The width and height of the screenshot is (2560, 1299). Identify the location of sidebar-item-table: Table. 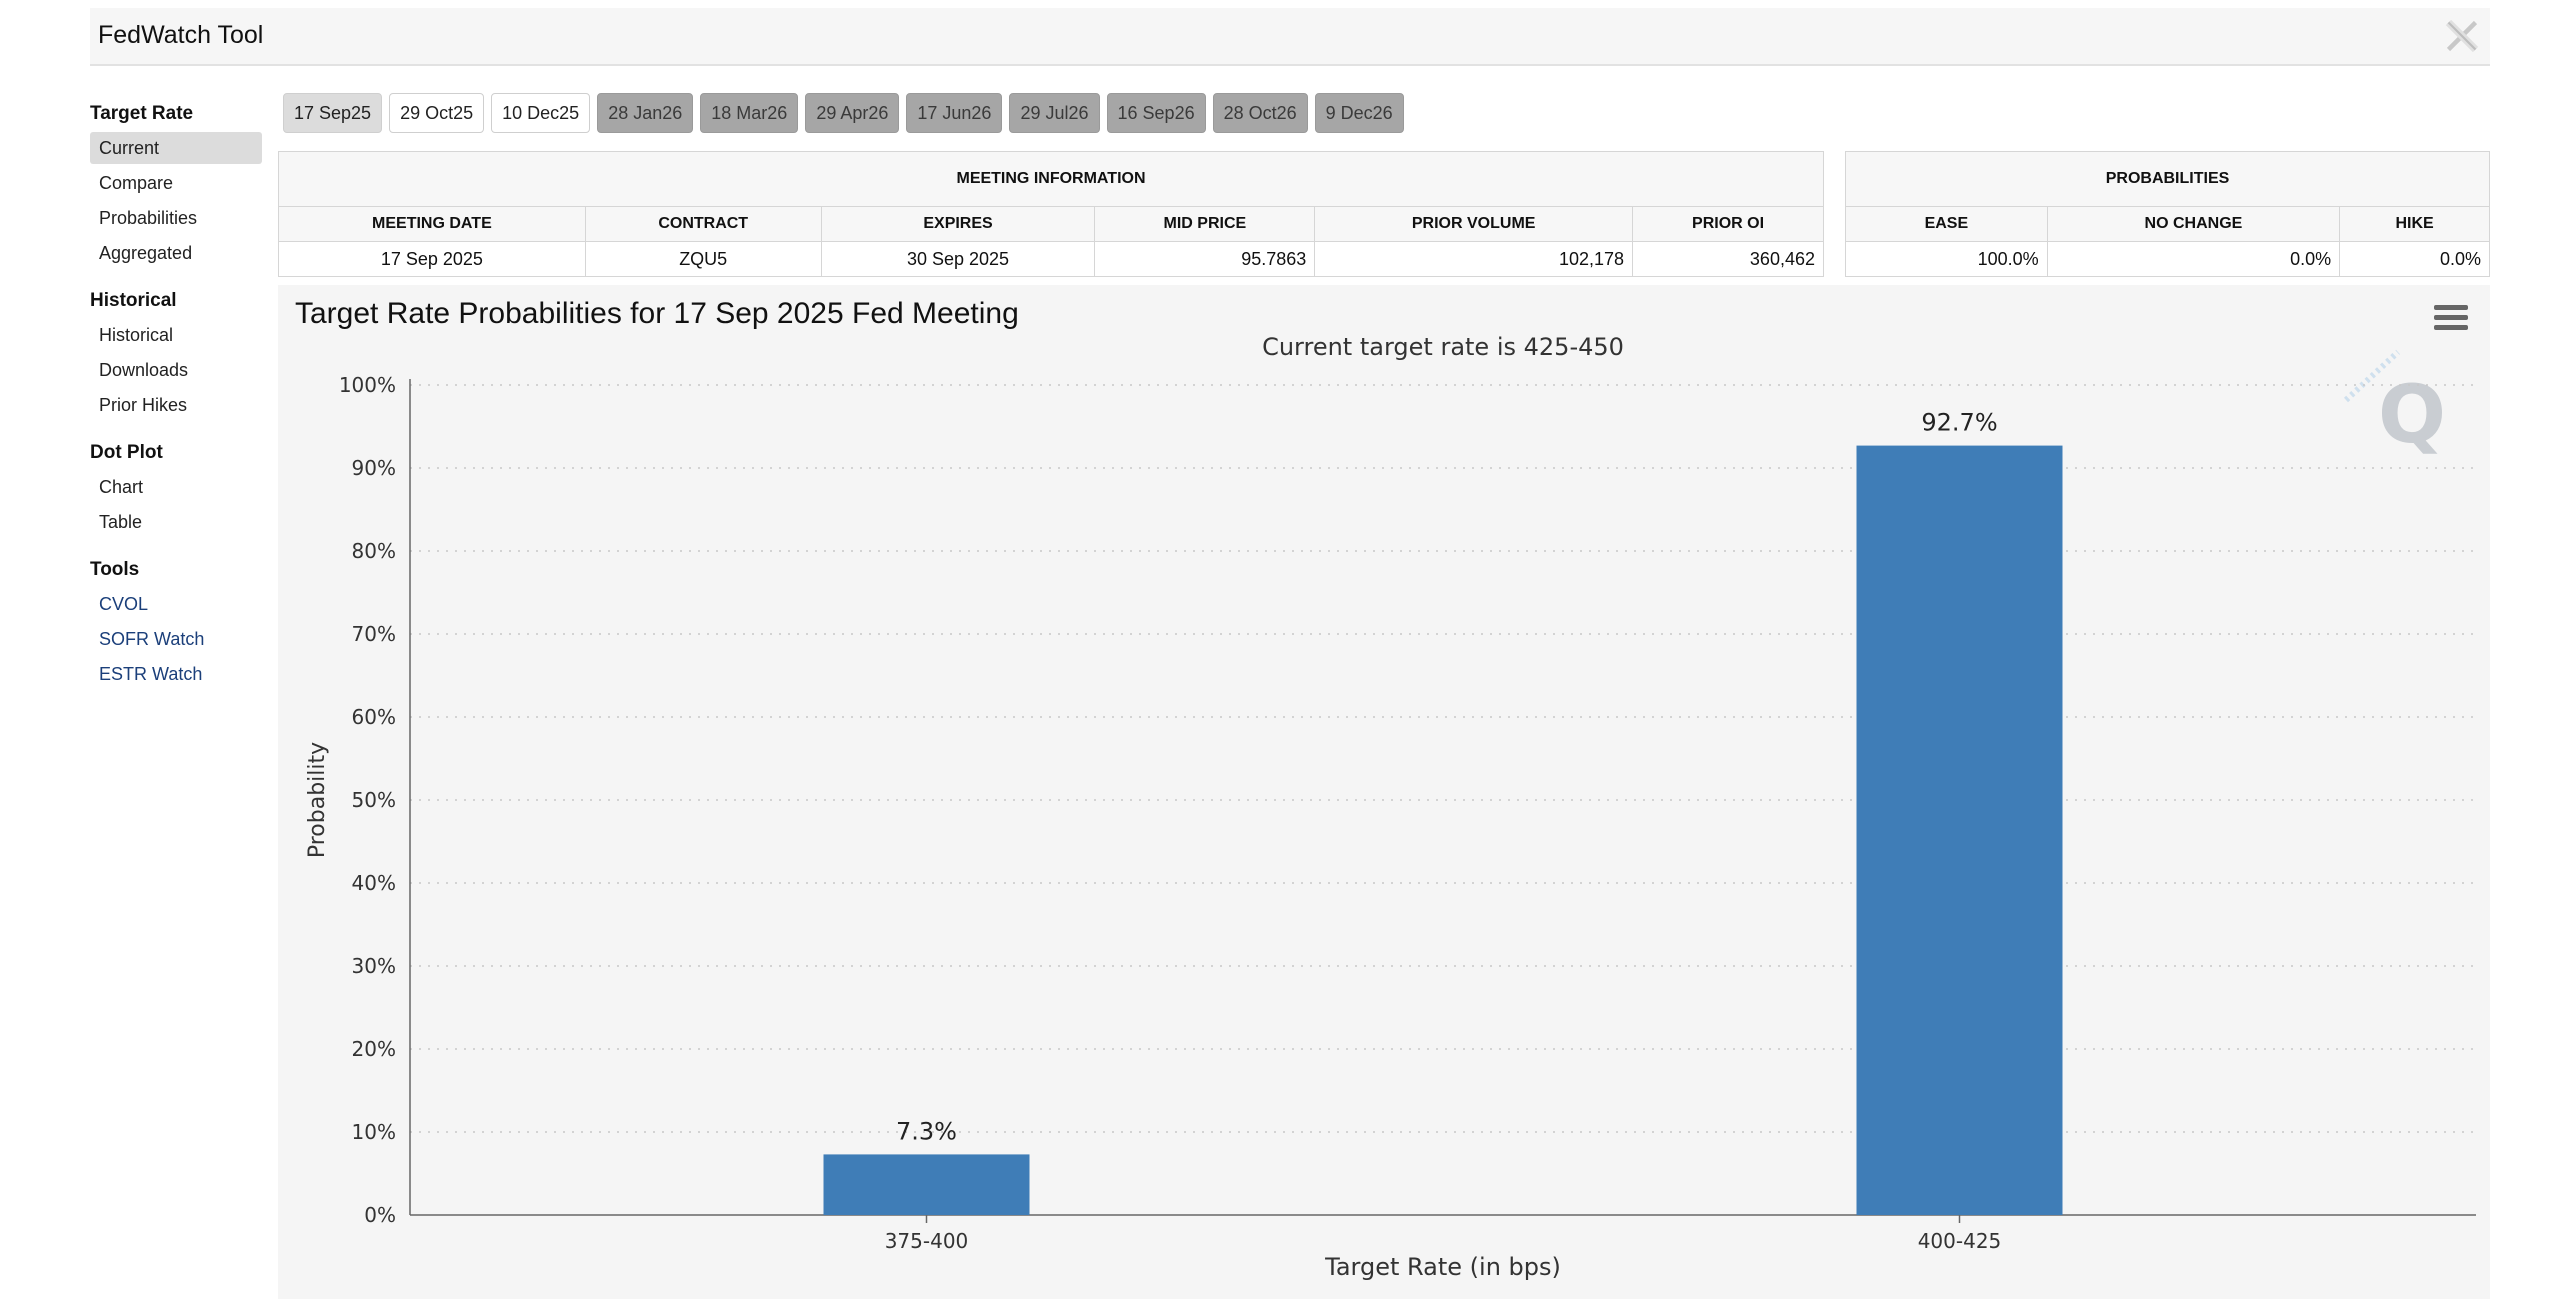
(121, 522).